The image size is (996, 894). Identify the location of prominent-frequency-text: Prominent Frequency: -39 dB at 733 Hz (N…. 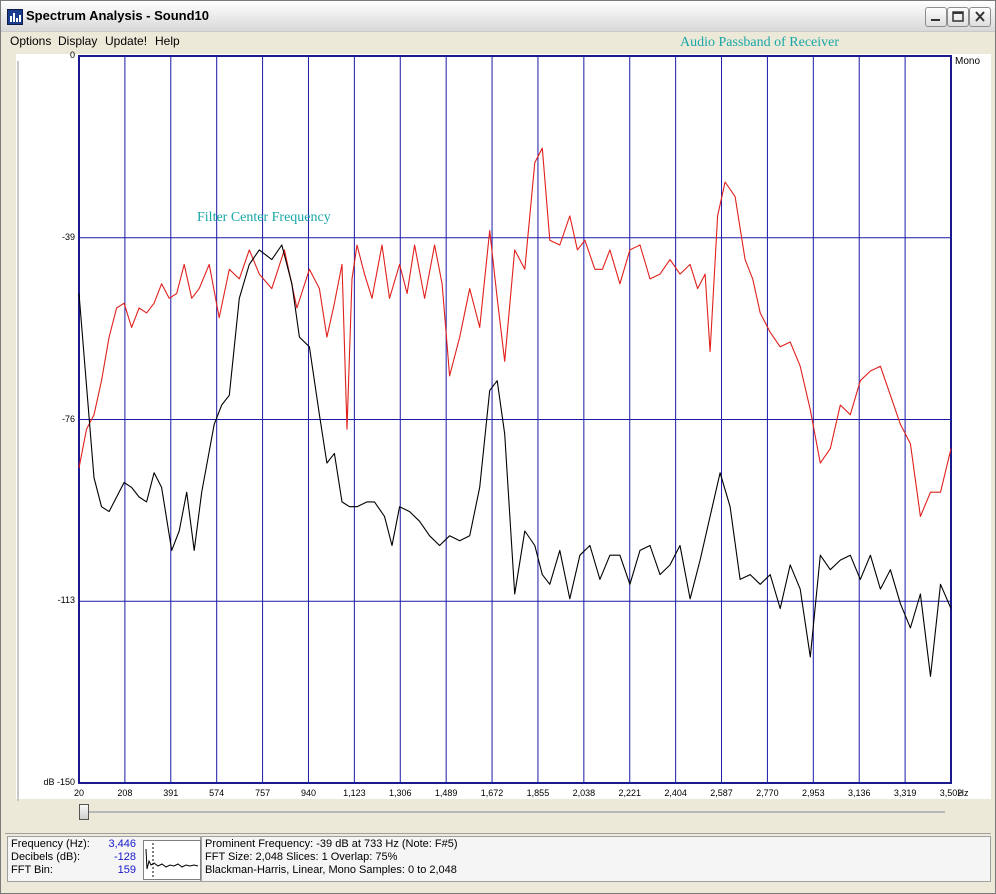
(331, 844).